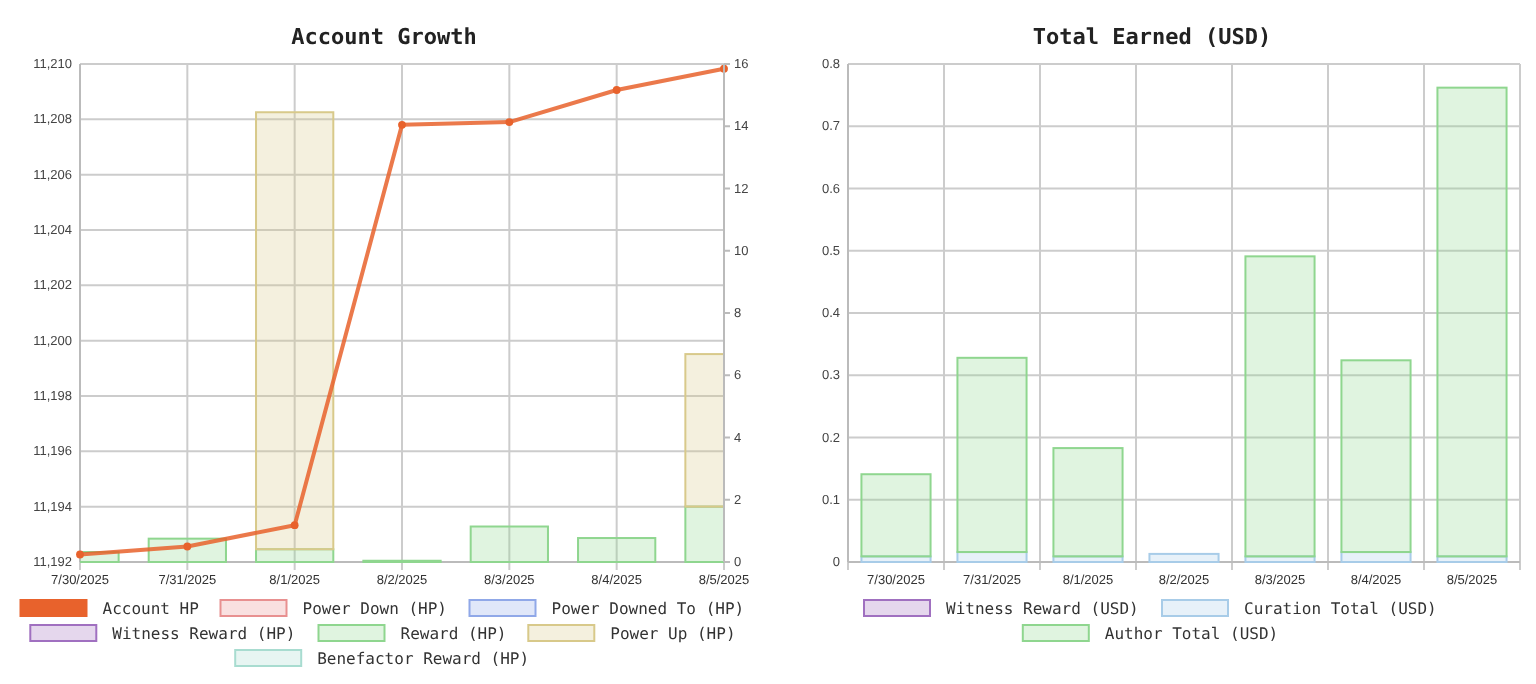 The width and height of the screenshot is (1536, 684). I want to click on chart-title: Total Earned (USD), so click(1152, 37).